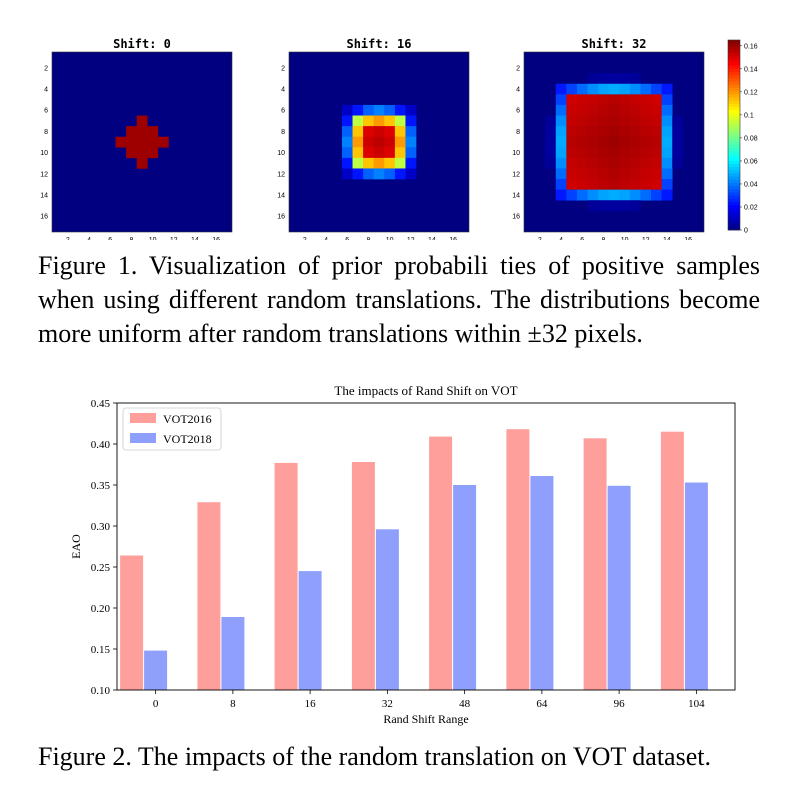 The image size is (805, 795). I want to click on y-tick-label: 8, so click(518, 132).